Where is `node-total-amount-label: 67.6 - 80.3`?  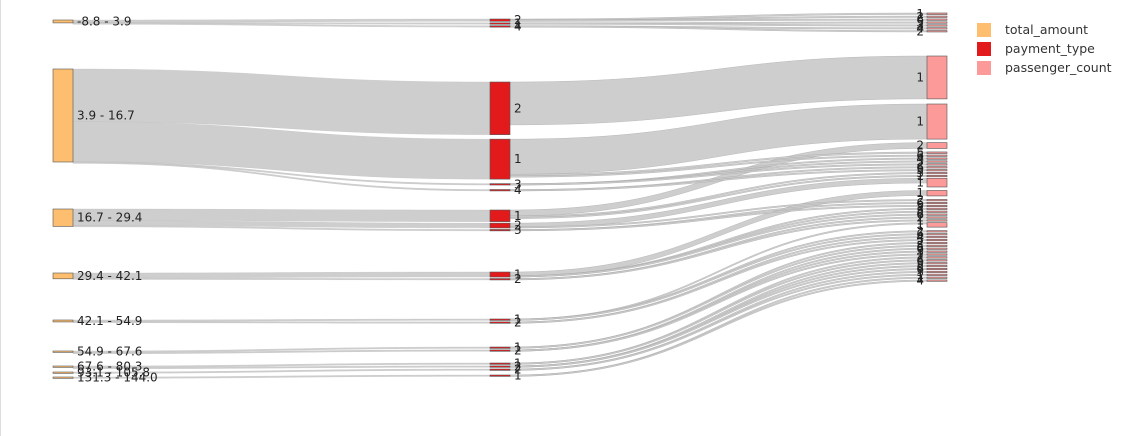 node-total-amount-label: 67.6 - 80.3 is located at coordinates (109, 367).